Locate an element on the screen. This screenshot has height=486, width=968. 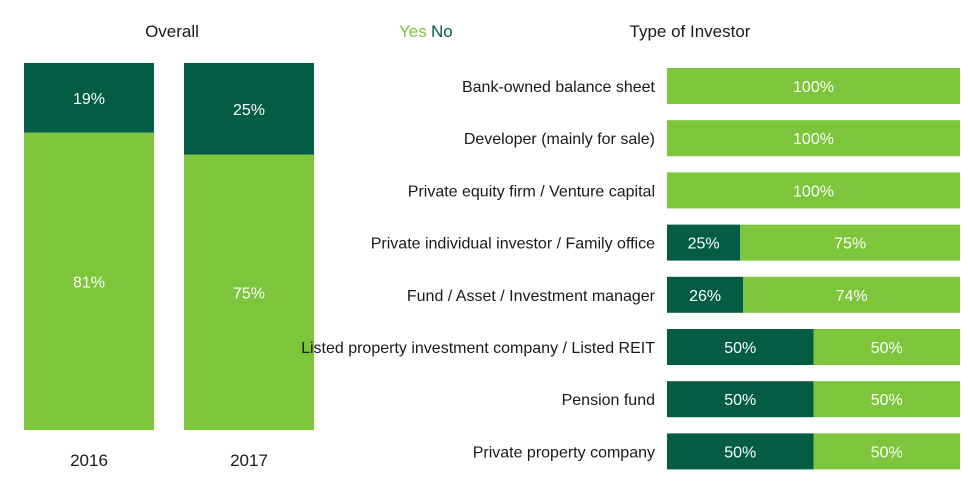
bar-no-listed-property-investment-company-listed-reit is located at coordinates (740, 347).